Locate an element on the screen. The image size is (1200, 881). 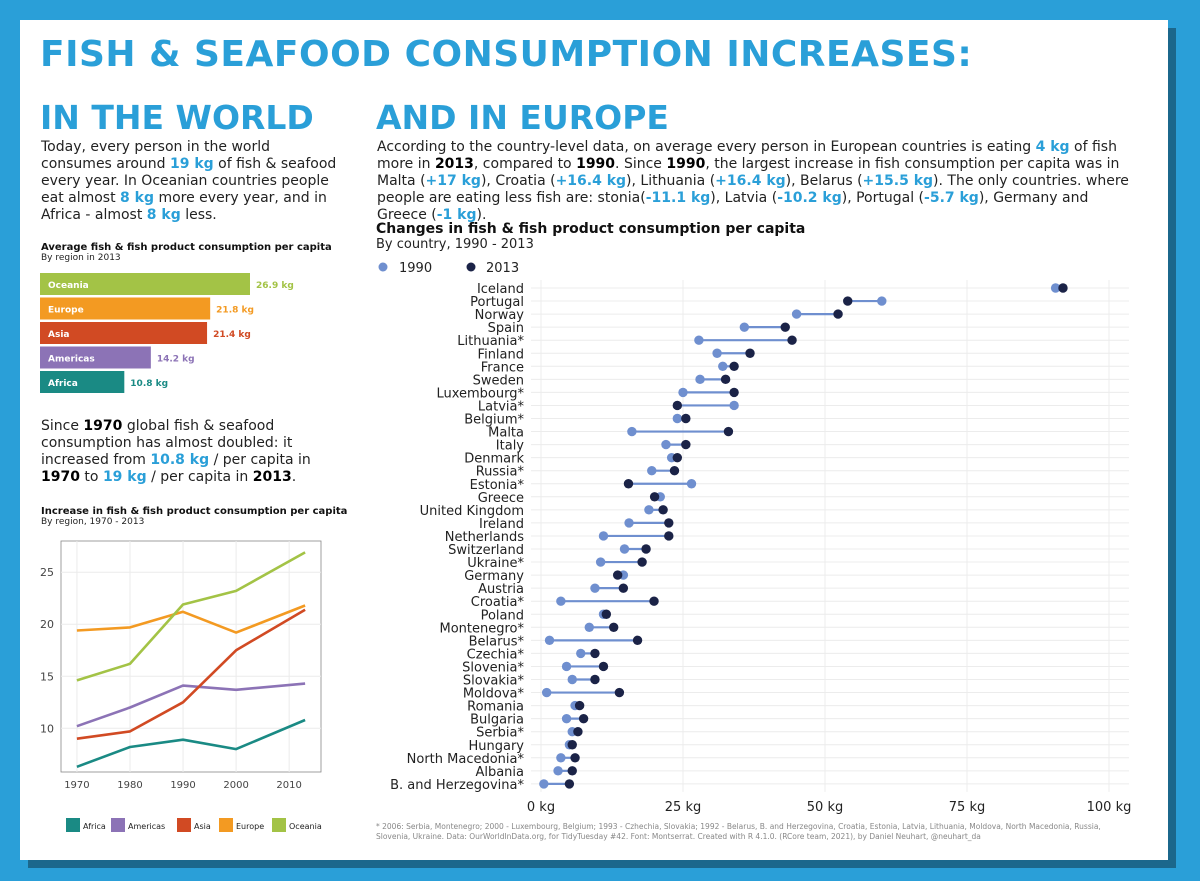
main-title: FISH & SEAFOOD CONSUMPTION INCREASES: is located at coordinates (506, 54).